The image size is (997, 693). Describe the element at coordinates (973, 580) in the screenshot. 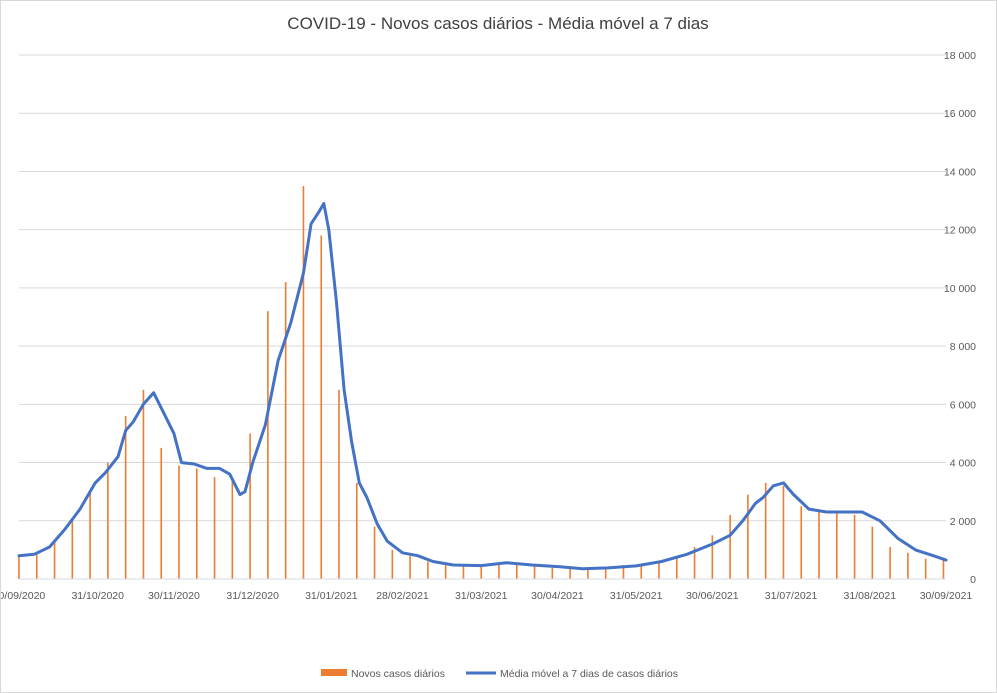

I see `y-tick-label: 0` at that location.